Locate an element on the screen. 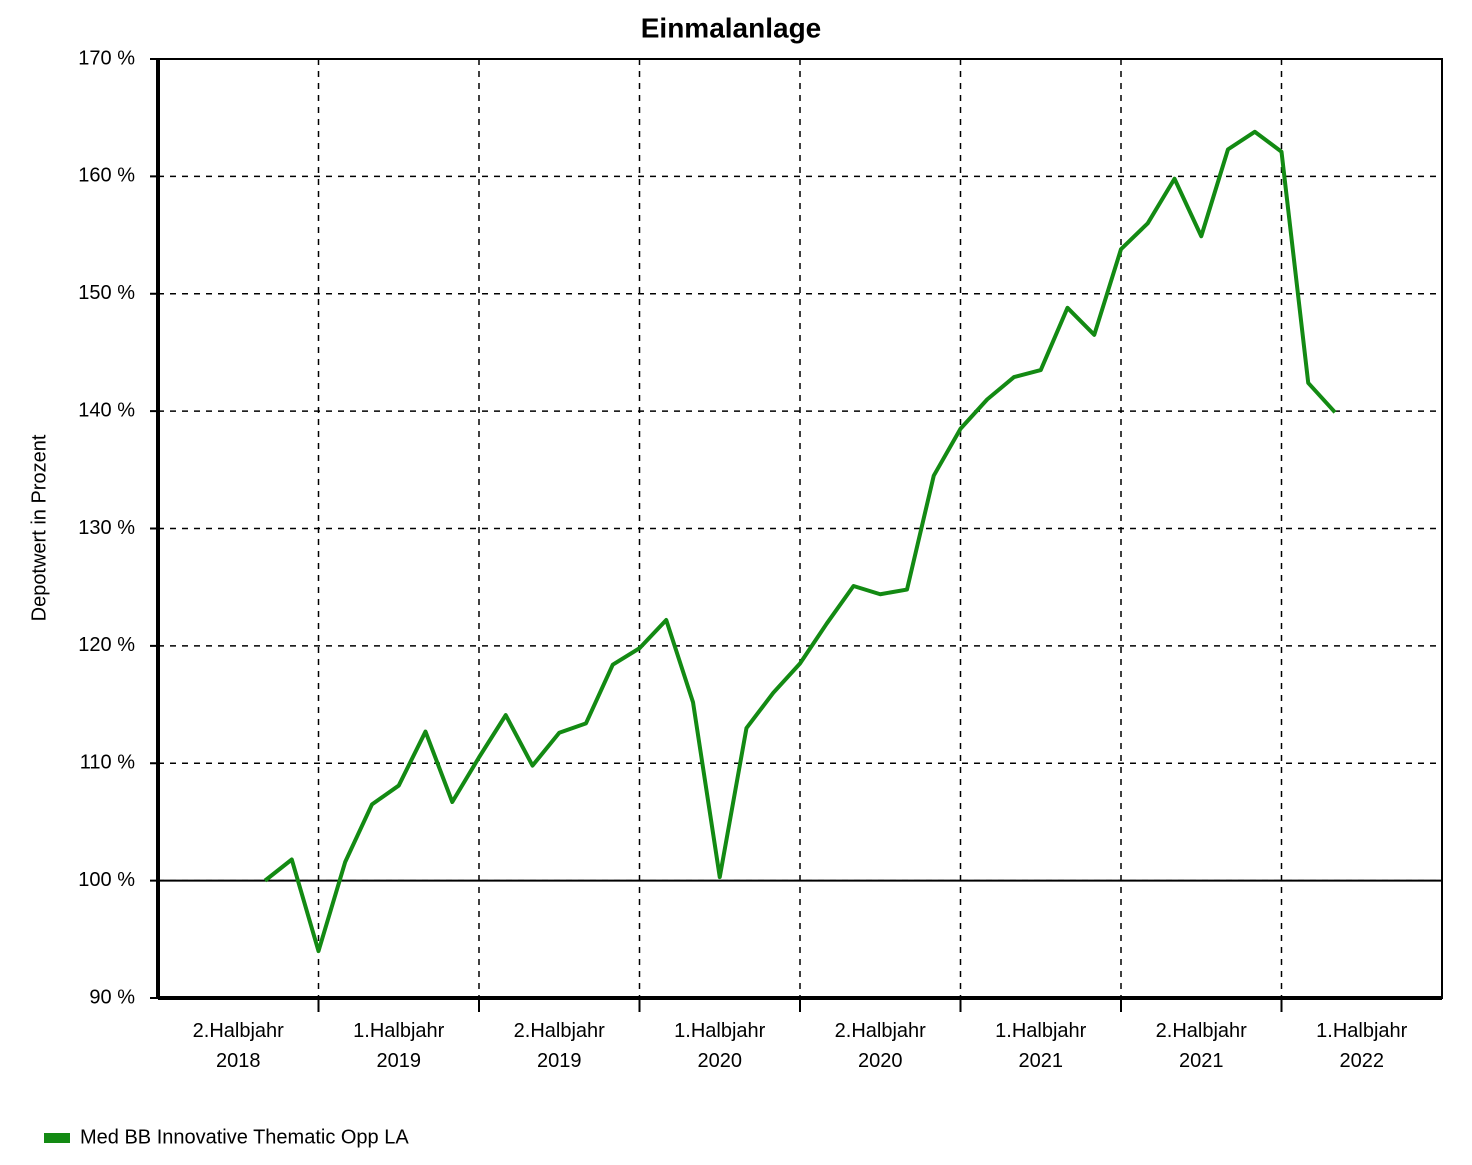 The width and height of the screenshot is (1472, 1165). y-axis-label: Depotwert in Prozent is located at coordinates (39, 527).